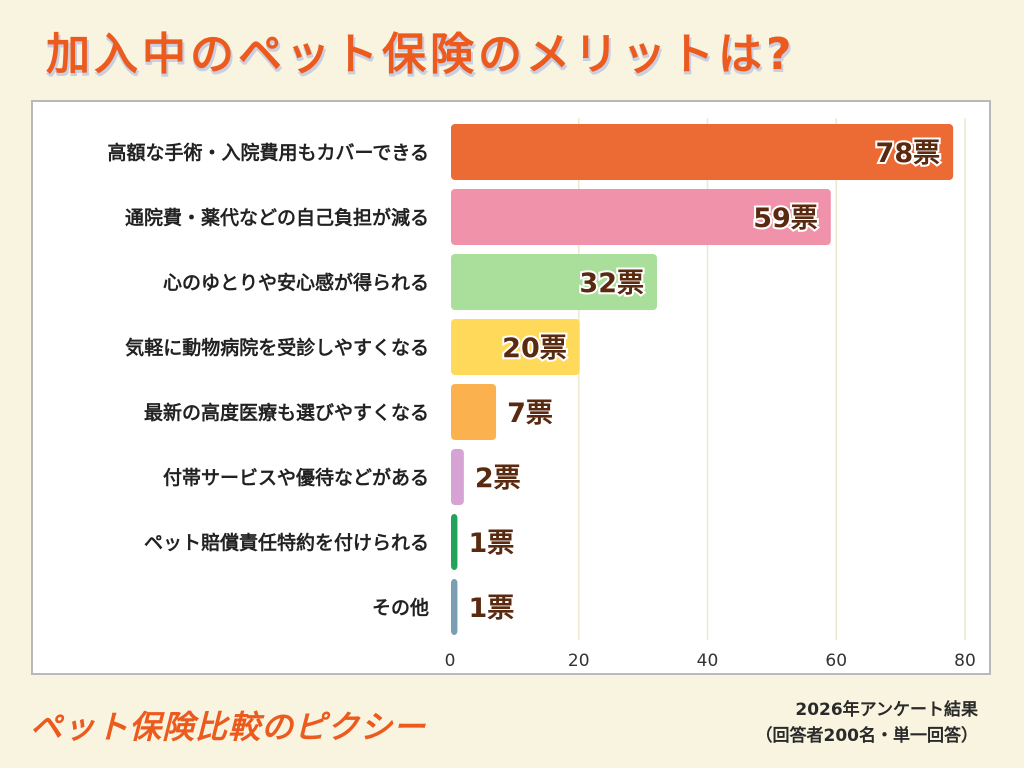 This screenshot has width=1024, height=768. Describe the element at coordinates (296, 477) in the screenshot. I see `category-label: 付帯サービスや優待などがある` at that location.